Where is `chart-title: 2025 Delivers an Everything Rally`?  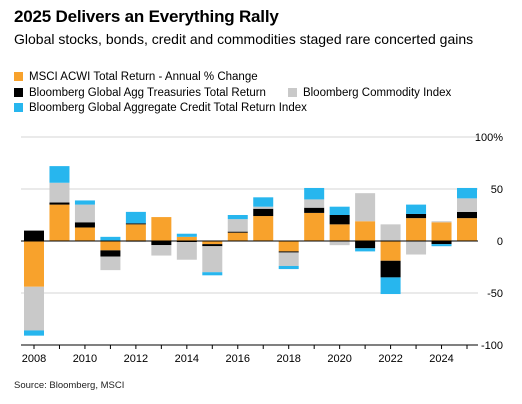
chart-title: 2025 Delivers an Everything Rally is located at coordinates (146, 16).